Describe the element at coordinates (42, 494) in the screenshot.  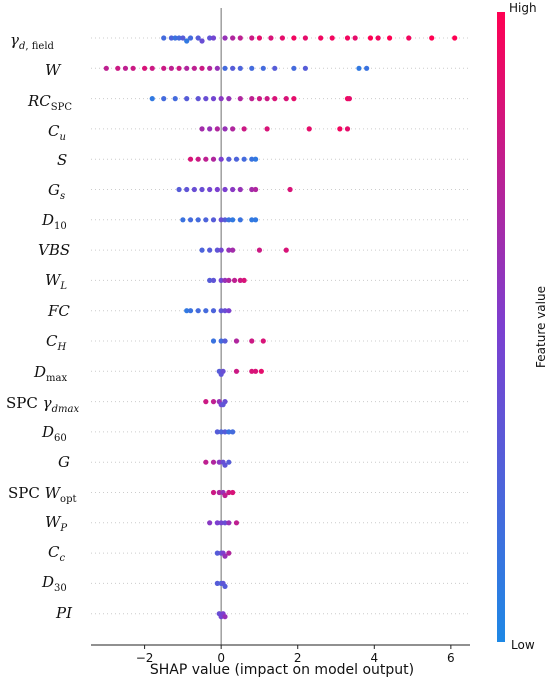
I see `feature-label-spc-wopt: SPC Wopt` at that location.